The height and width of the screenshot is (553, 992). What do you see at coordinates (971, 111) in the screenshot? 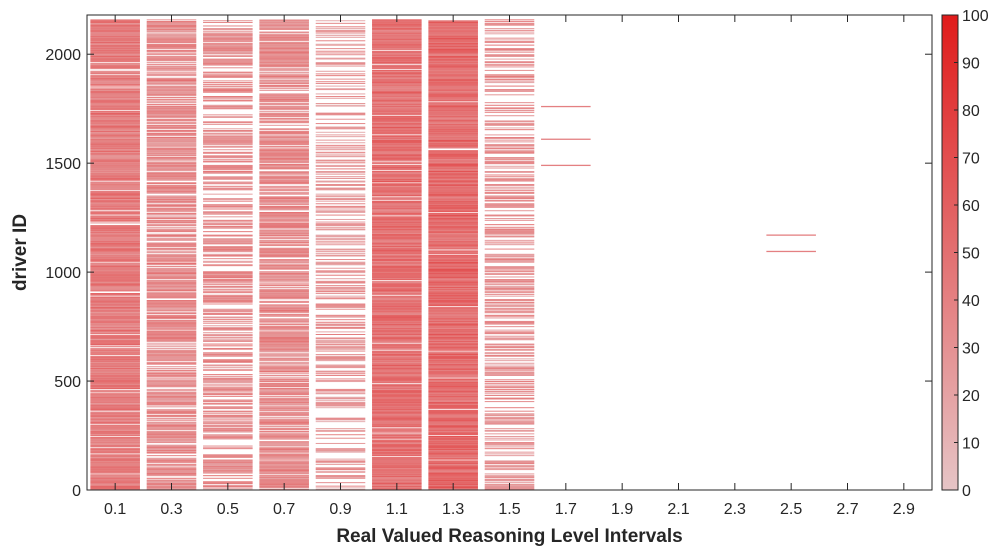
I see `colorbar-tick-label: 80` at bounding box center [971, 111].